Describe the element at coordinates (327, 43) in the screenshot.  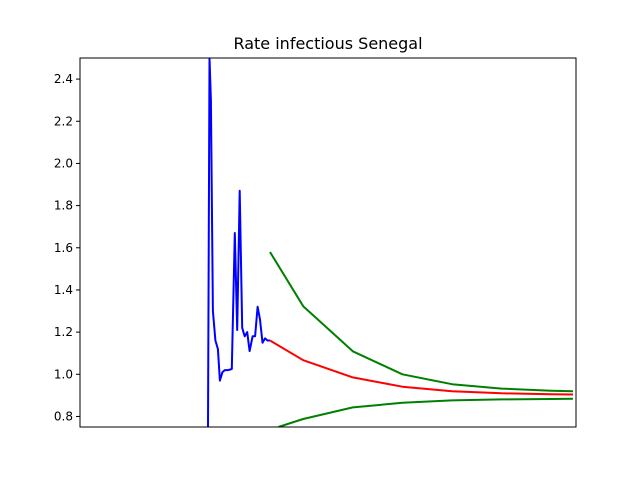
I see `chart-title: Rate infectious Senegal` at that location.